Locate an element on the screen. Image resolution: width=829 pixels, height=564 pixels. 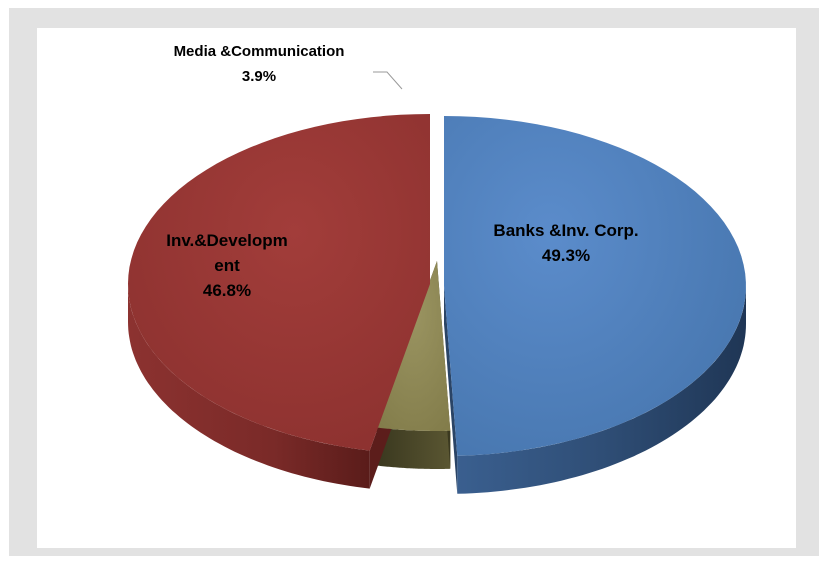
slice-side-banks-inv-corp is located at coordinates (601, 390).